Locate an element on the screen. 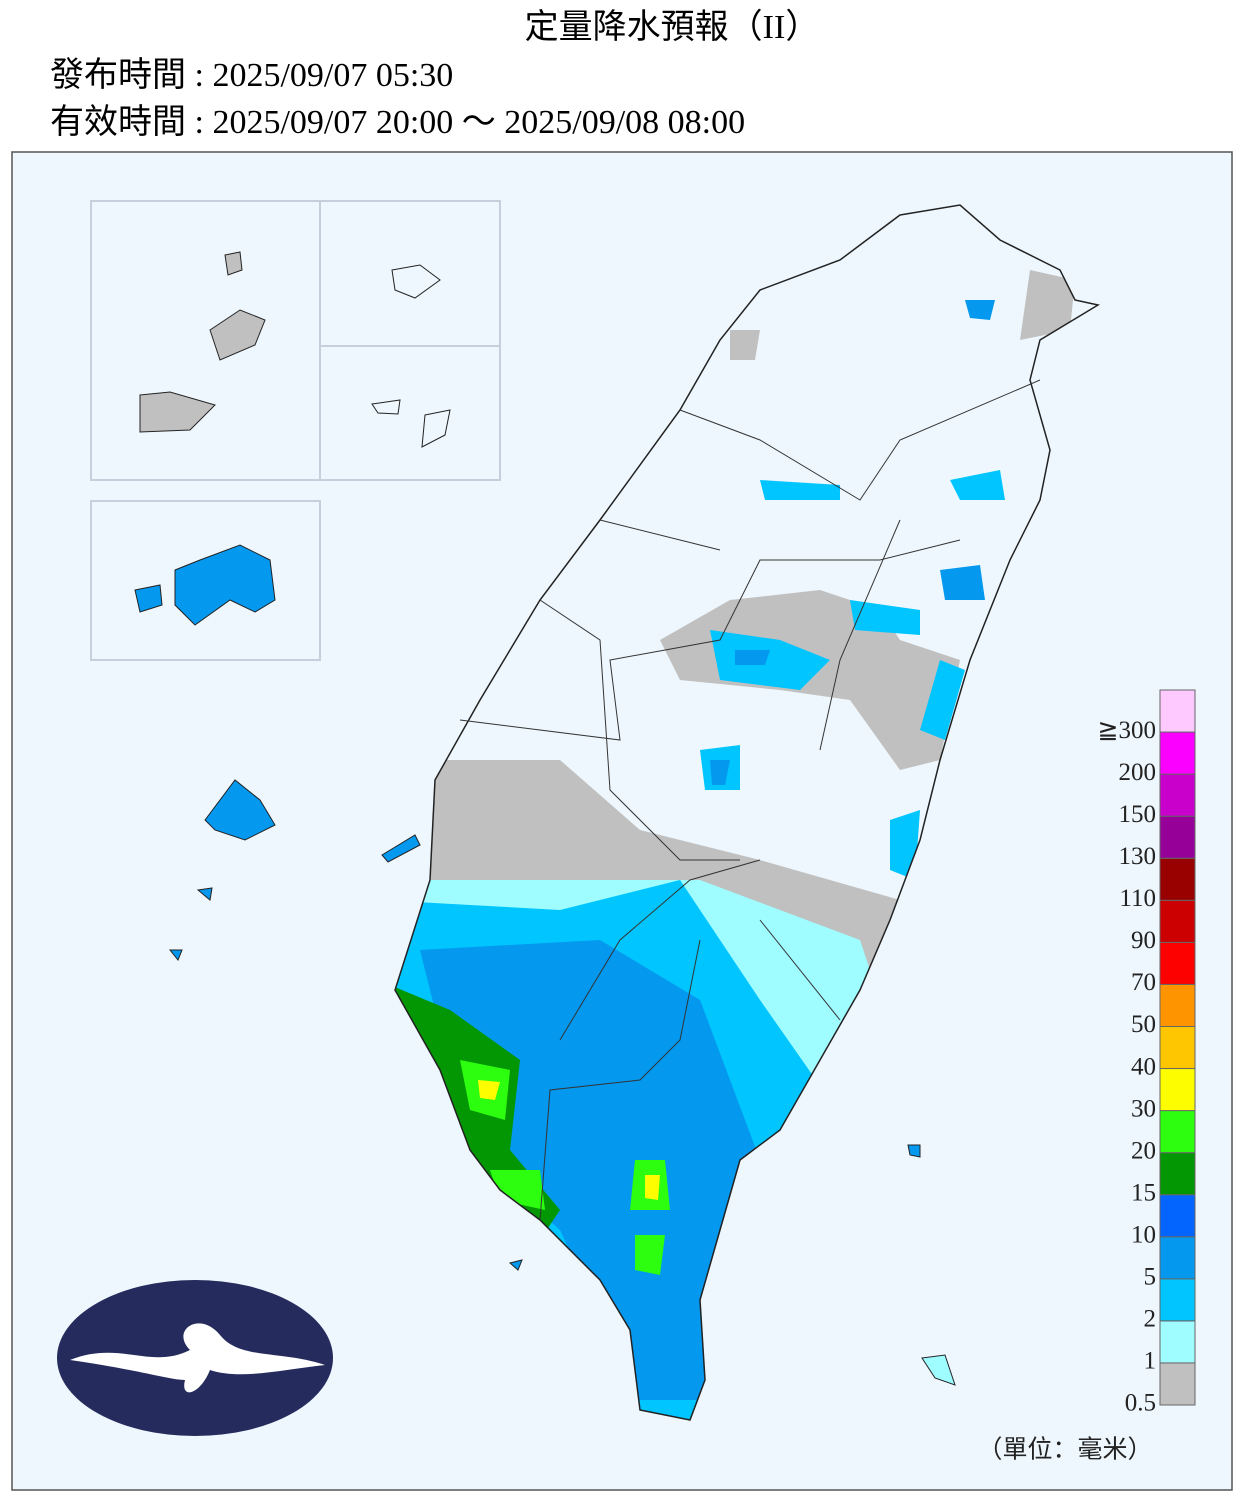 This screenshot has height=1500, width=1245. title: 定量降水預報（II） is located at coordinates (672, 27).